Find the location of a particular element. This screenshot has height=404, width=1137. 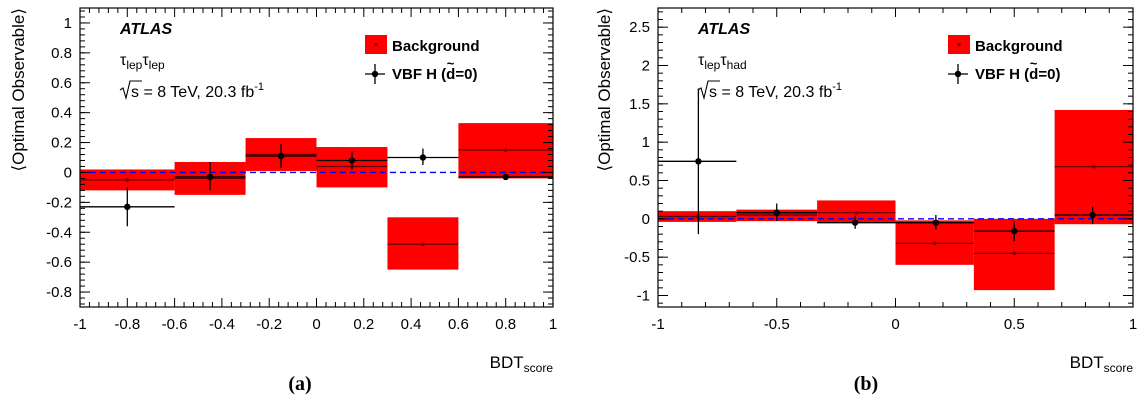

energy-label-a: s = 8 TeV, 20.3 fb-1 is located at coordinates (197, 91).